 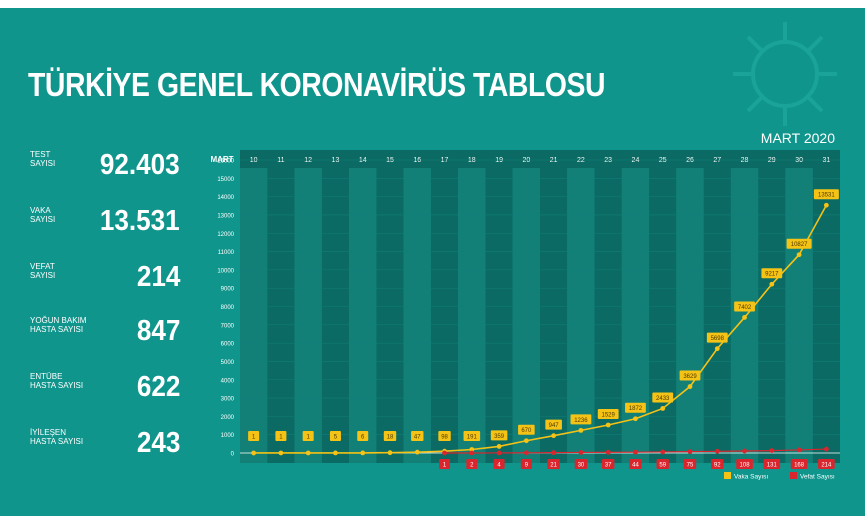 What do you see at coordinates (799, 160) in the screenshot?
I see `x-tick-label: 30` at bounding box center [799, 160].